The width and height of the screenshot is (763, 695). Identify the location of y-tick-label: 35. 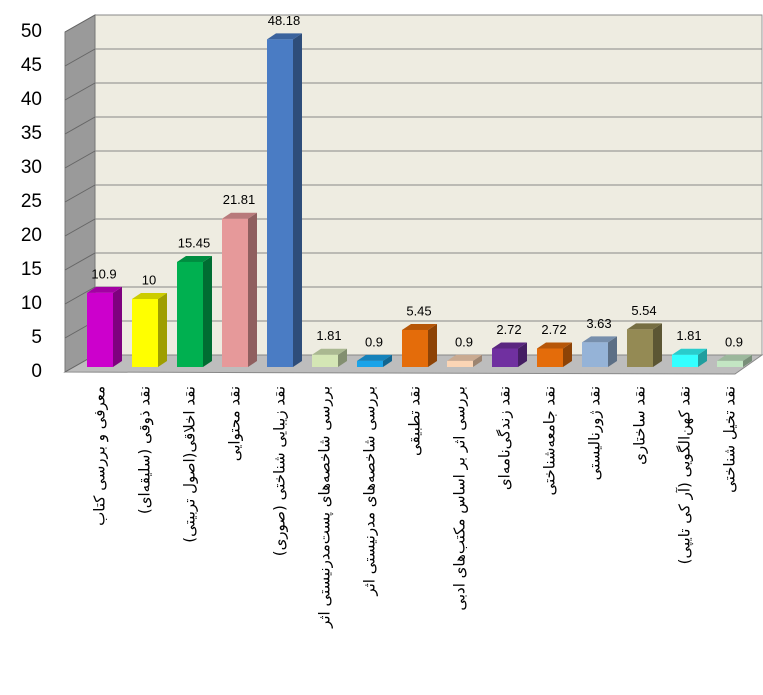
(31, 133).